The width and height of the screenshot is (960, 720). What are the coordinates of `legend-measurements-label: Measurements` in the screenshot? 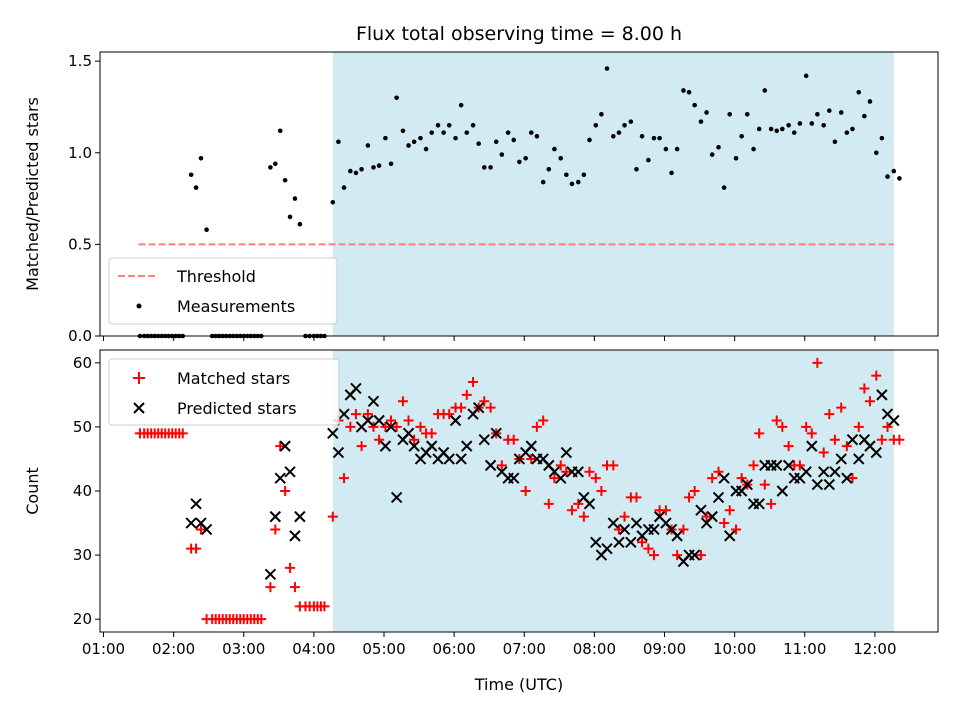 It's located at (236, 306).